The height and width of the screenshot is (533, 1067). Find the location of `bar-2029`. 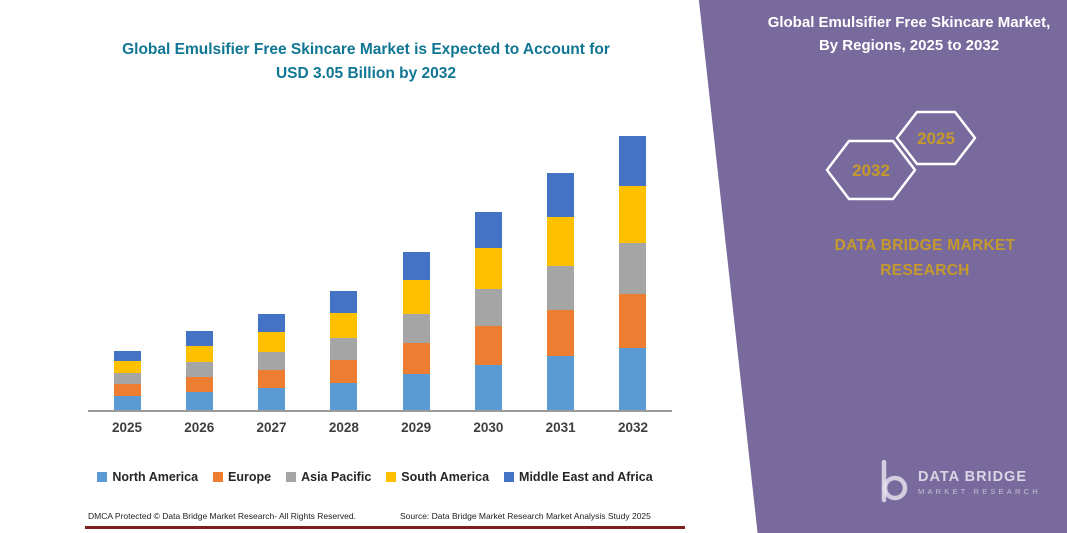

bar-2029 is located at coordinates (416, 330).